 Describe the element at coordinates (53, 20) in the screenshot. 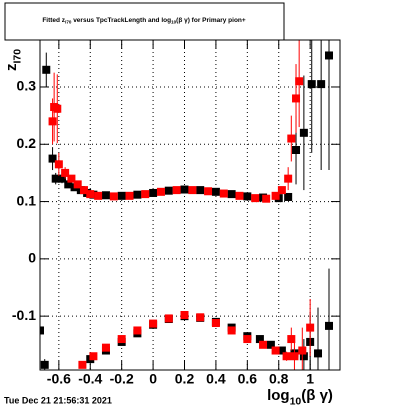

I see `label-part: Fitted z` at that location.